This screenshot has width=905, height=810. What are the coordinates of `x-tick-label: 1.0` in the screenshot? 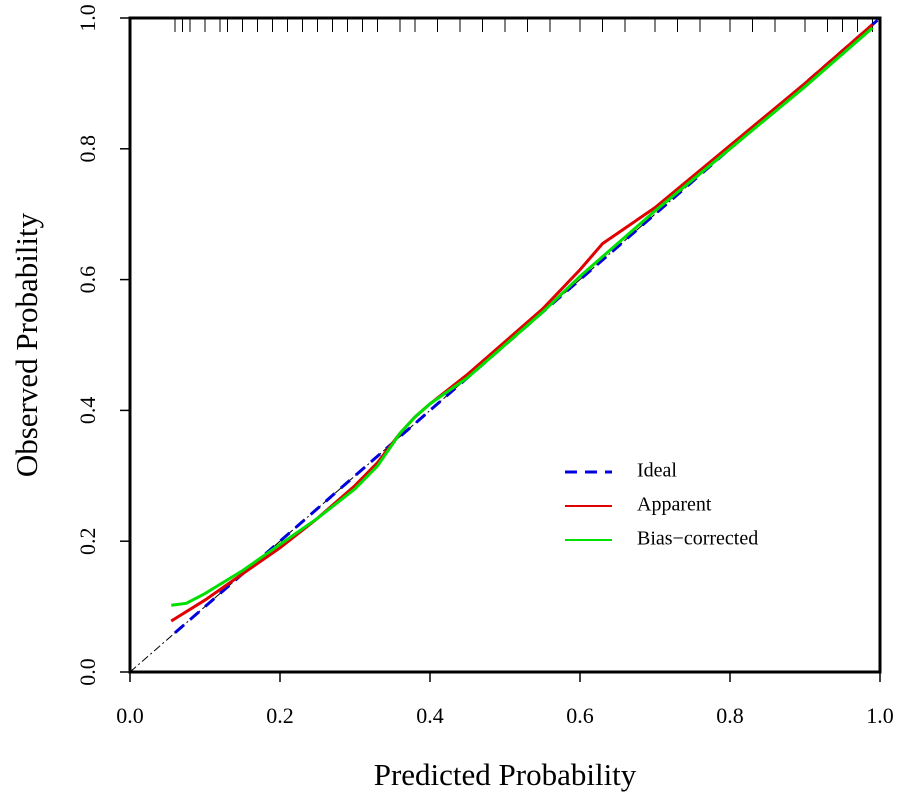 It's located at (880, 715).